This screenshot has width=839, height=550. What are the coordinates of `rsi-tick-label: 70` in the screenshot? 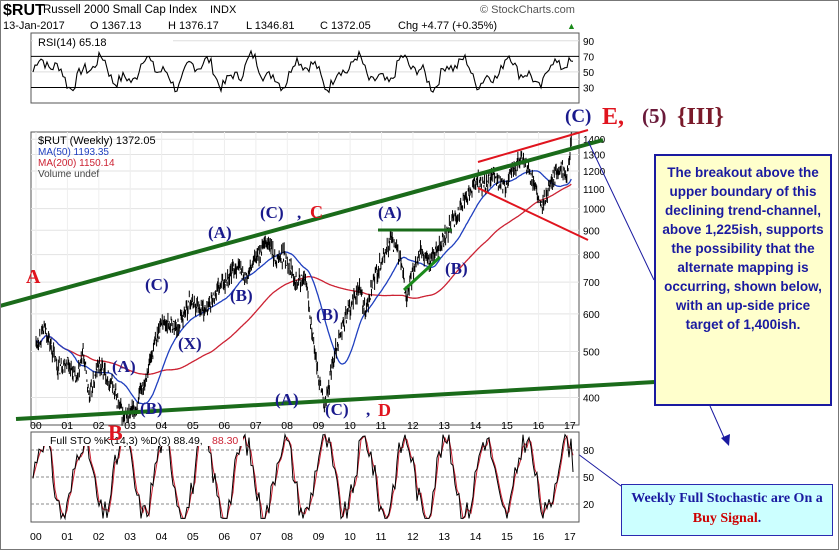 It's located at (589, 57).